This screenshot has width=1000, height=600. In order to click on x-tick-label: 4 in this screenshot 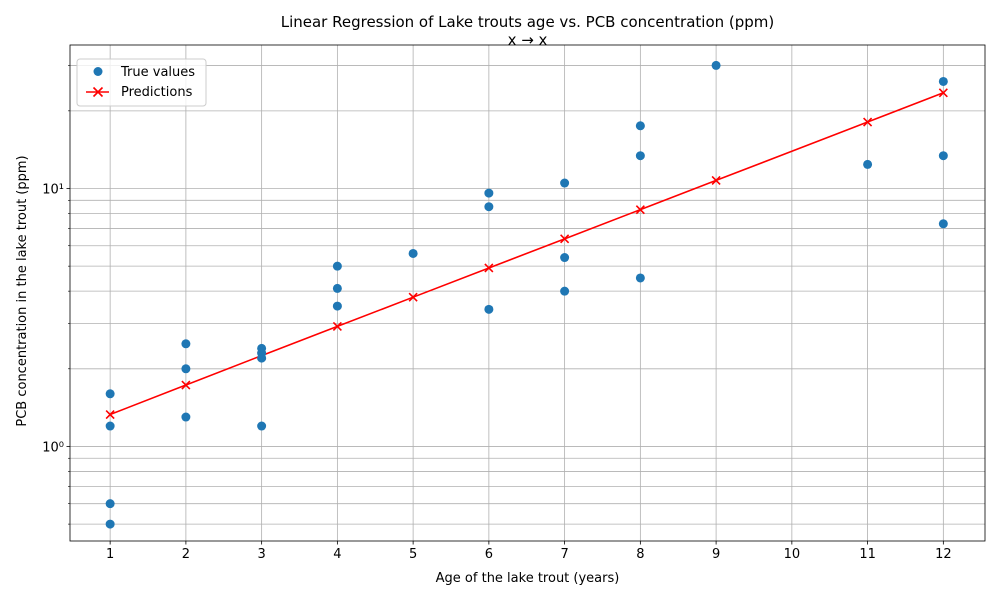, I will do `click(337, 554)`.